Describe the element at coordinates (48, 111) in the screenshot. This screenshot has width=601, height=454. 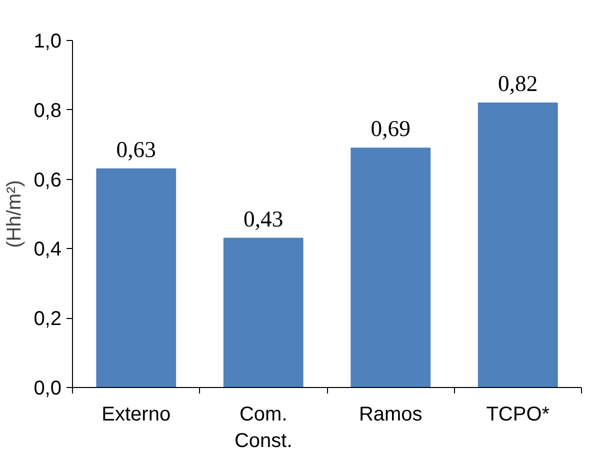
I see `y-tick-label: 0,8` at that location.